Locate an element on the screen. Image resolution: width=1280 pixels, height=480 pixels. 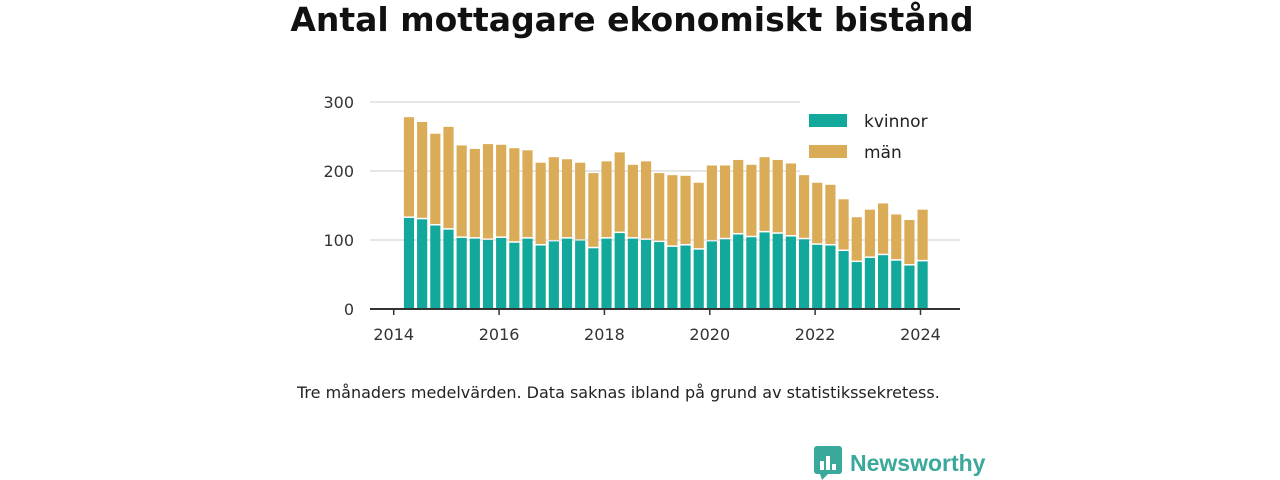
y-tick-label: 100 is located at coordinates (338, 240).